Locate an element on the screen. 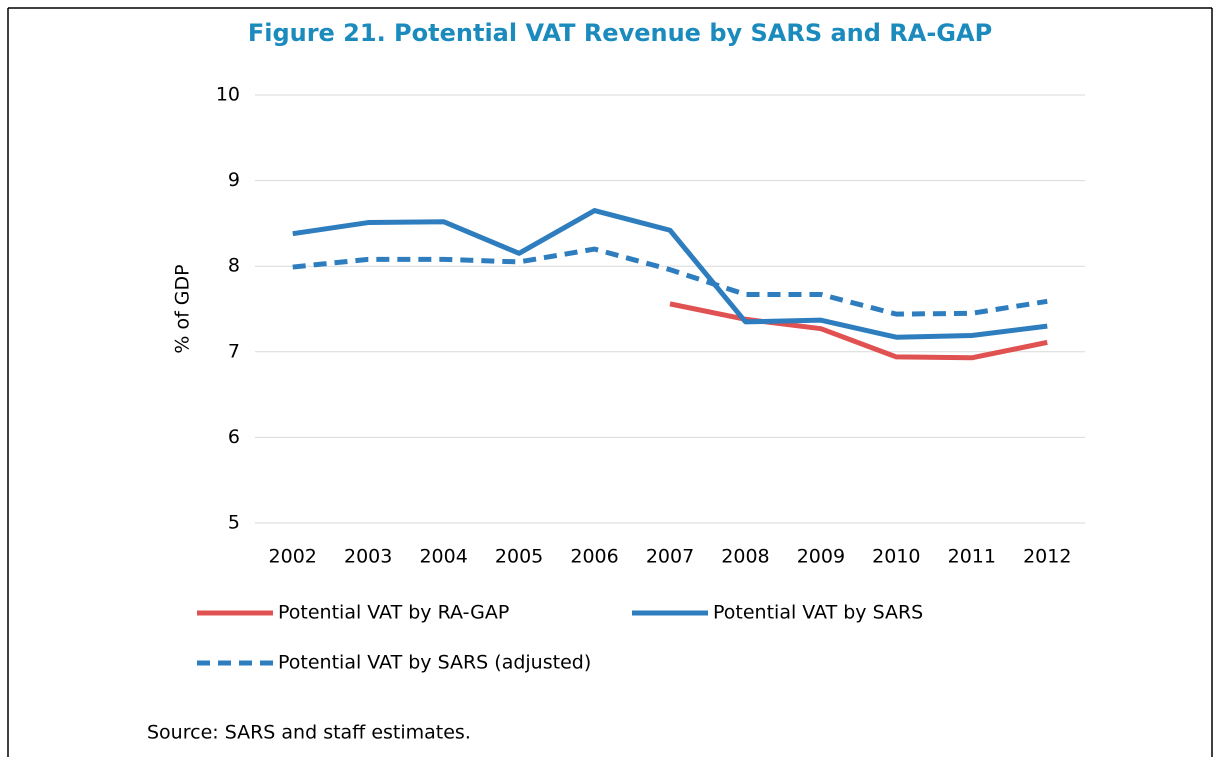  x-tick-label: 2011 is located at coordinates (972, 557).